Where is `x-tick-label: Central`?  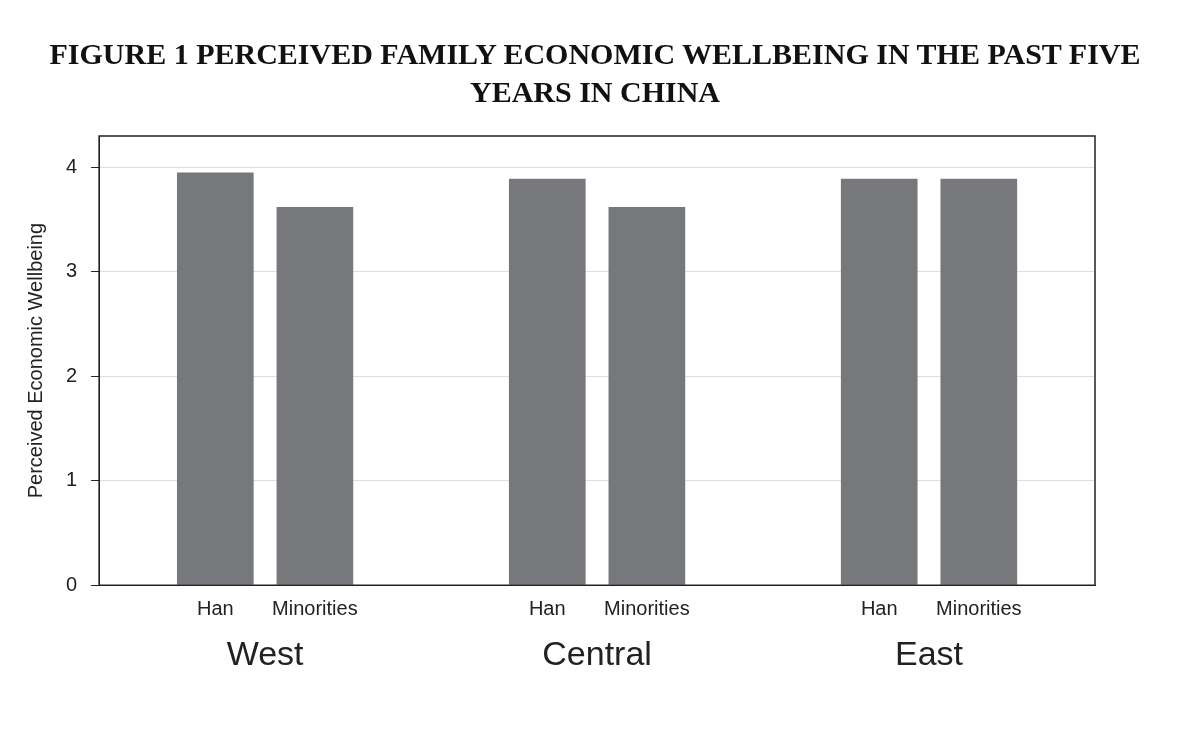 x-tick-label: Central is located at coordinates (597, 652).